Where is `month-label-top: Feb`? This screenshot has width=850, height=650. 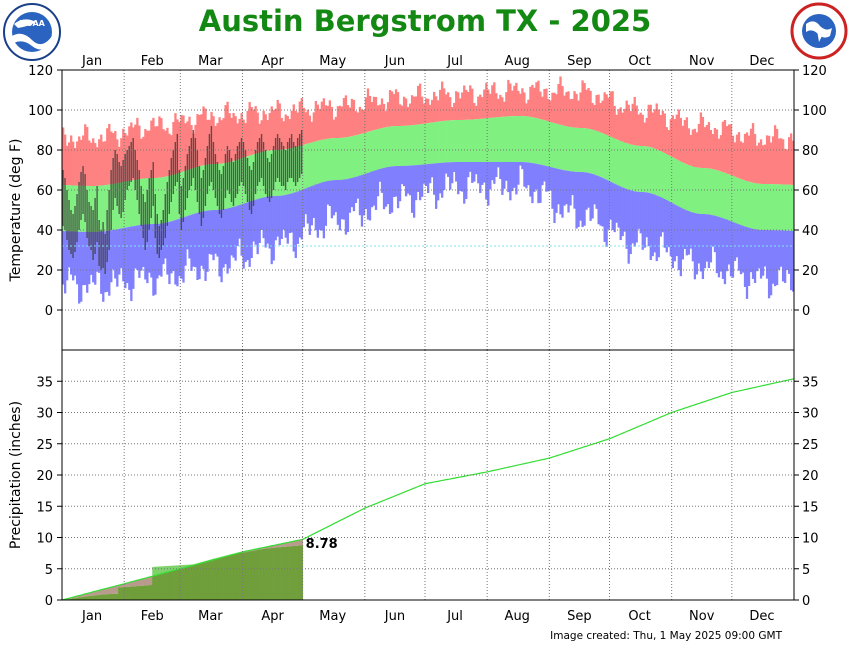 month-label-top: Feb is located at coordinates (152, 61).